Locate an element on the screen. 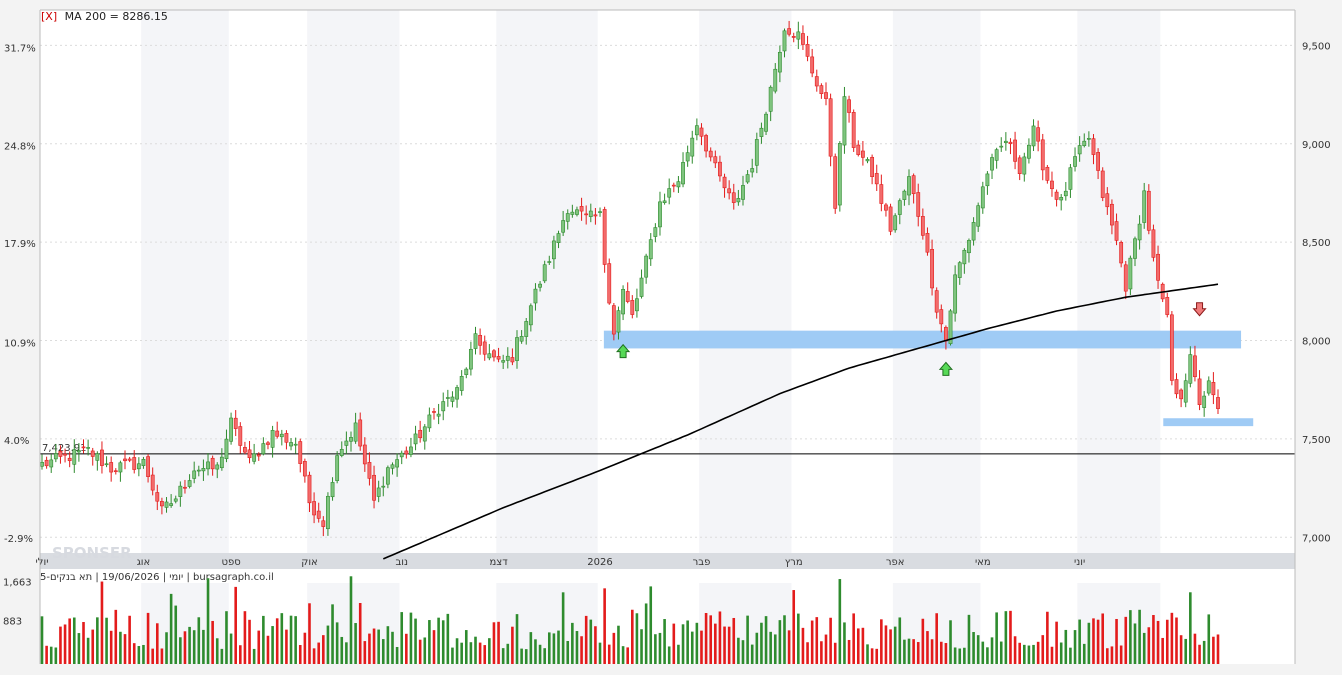 This screenshot has height=675, width=1342. support-zones is located at coordinates (928, 378).